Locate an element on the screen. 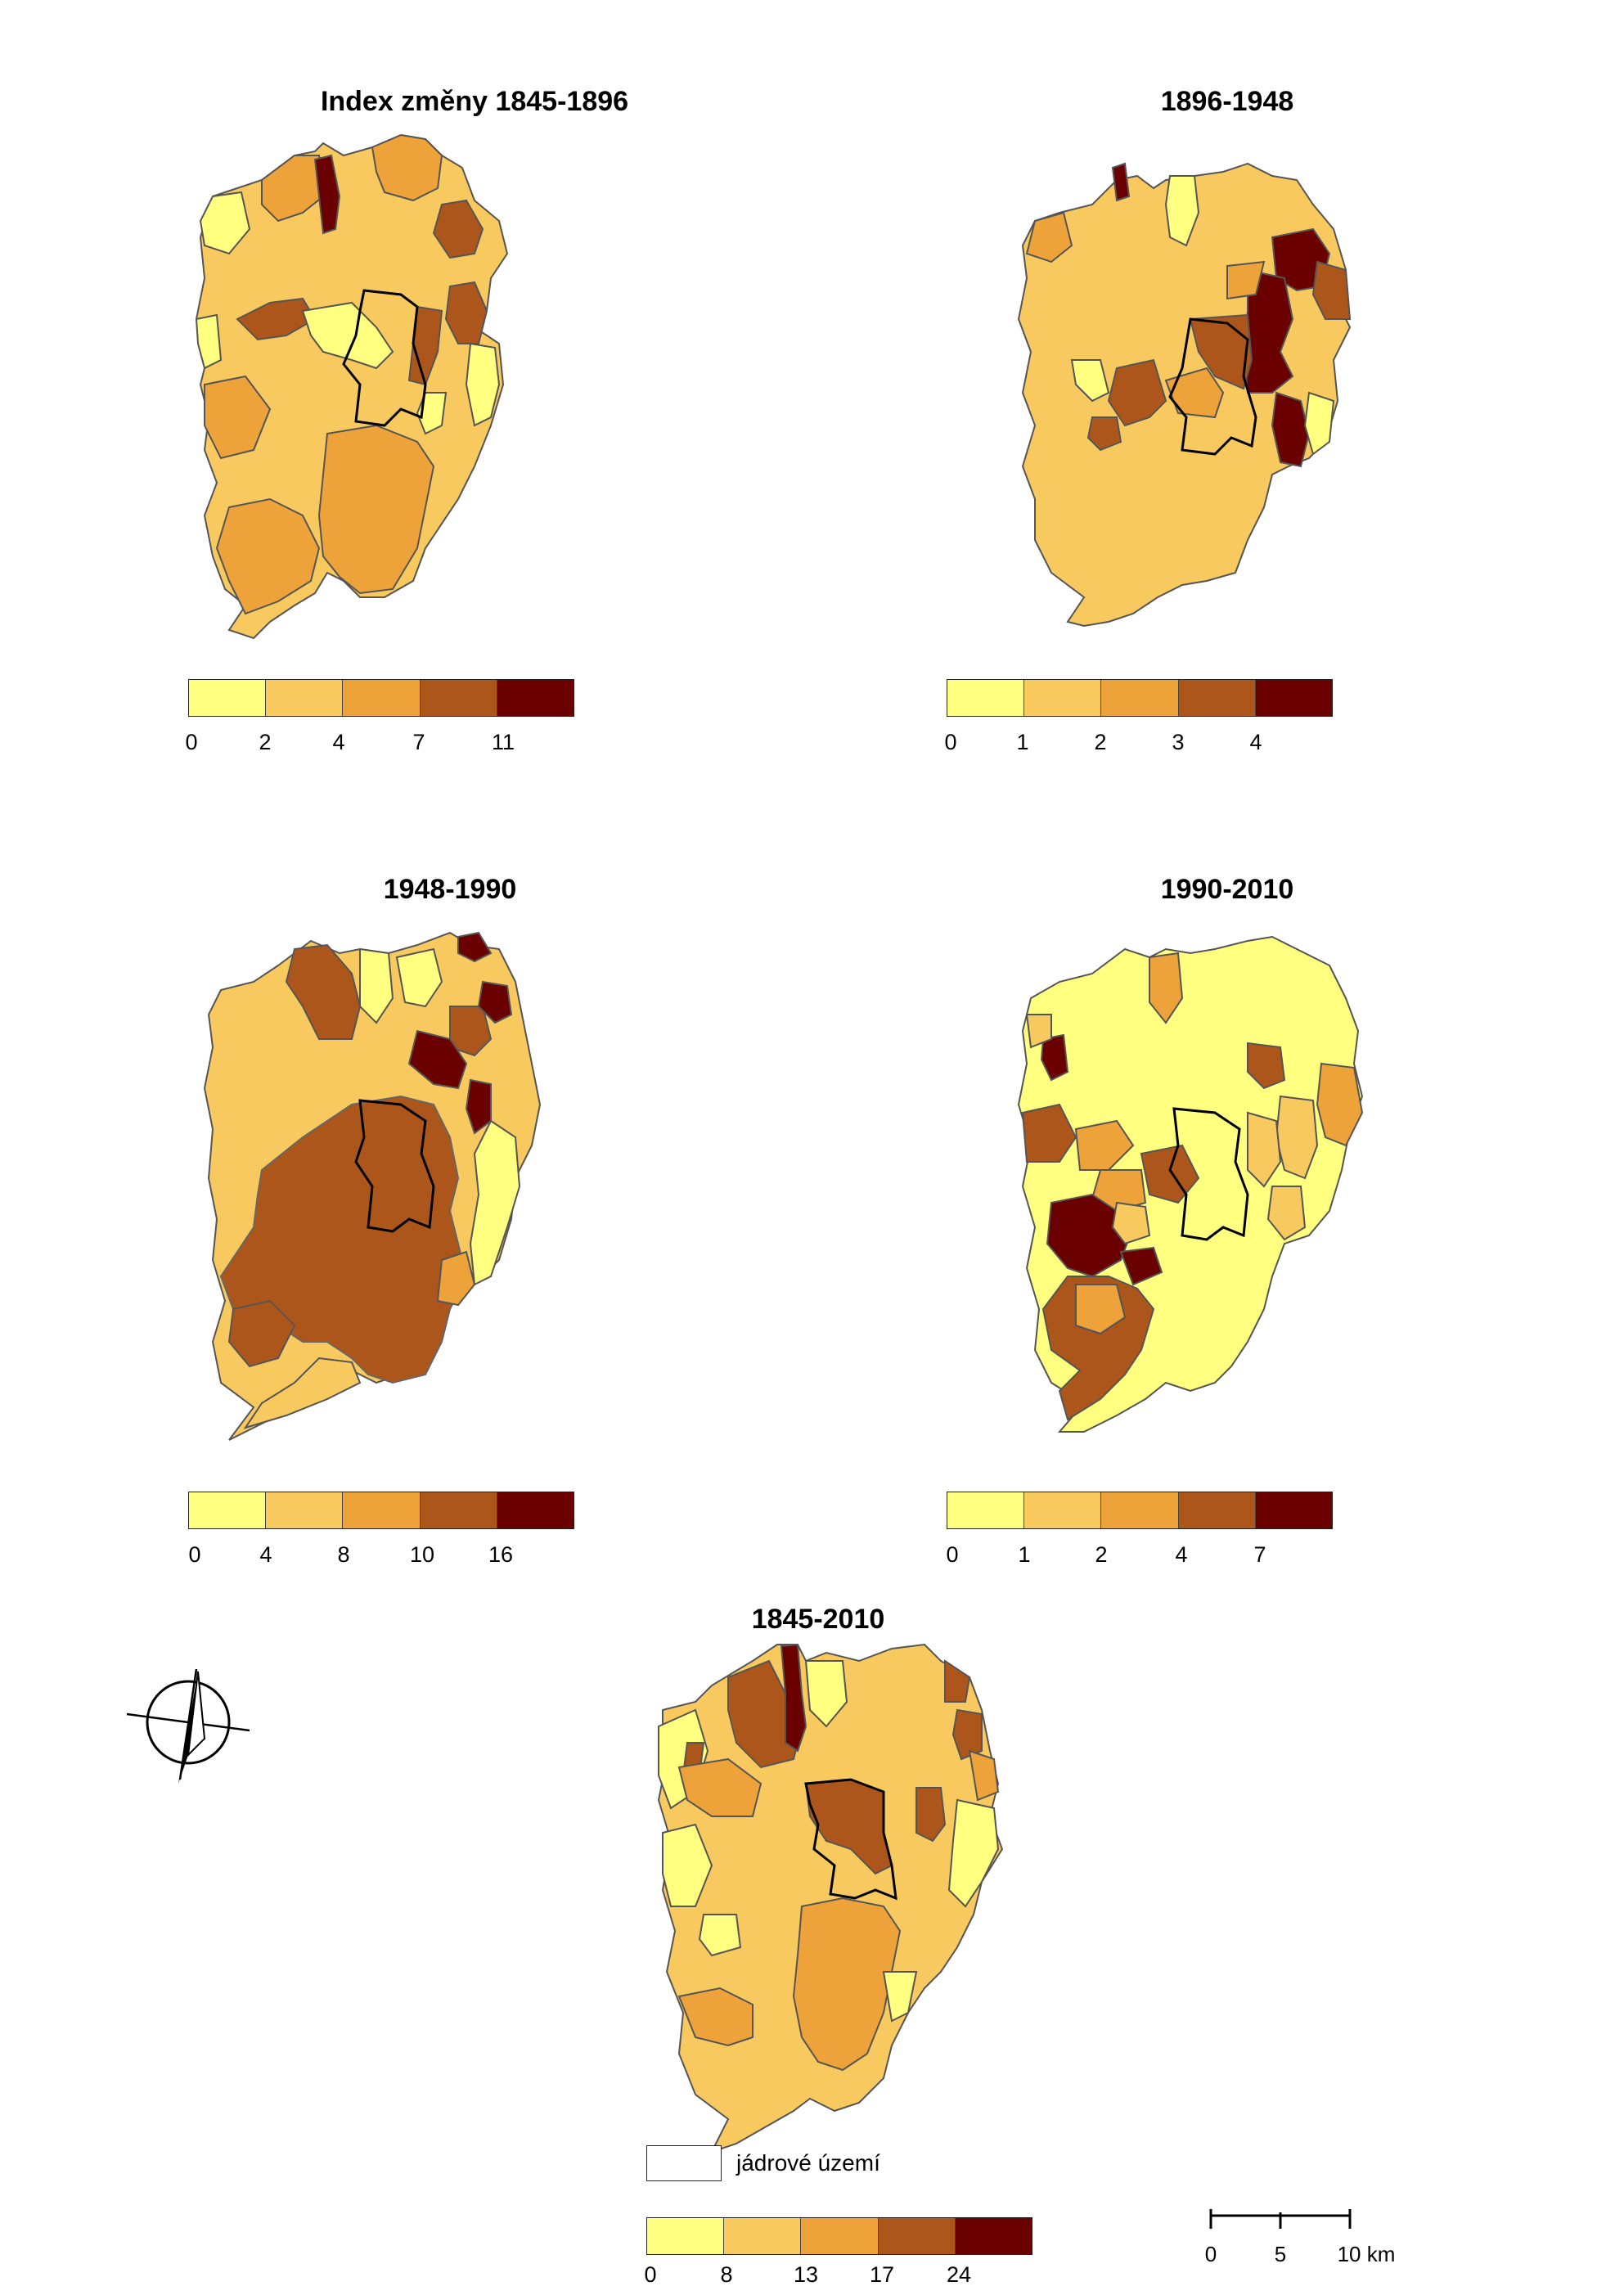 This screenshot has height=2295, width=1624. map-region-w is located at coordinates (238, 418).